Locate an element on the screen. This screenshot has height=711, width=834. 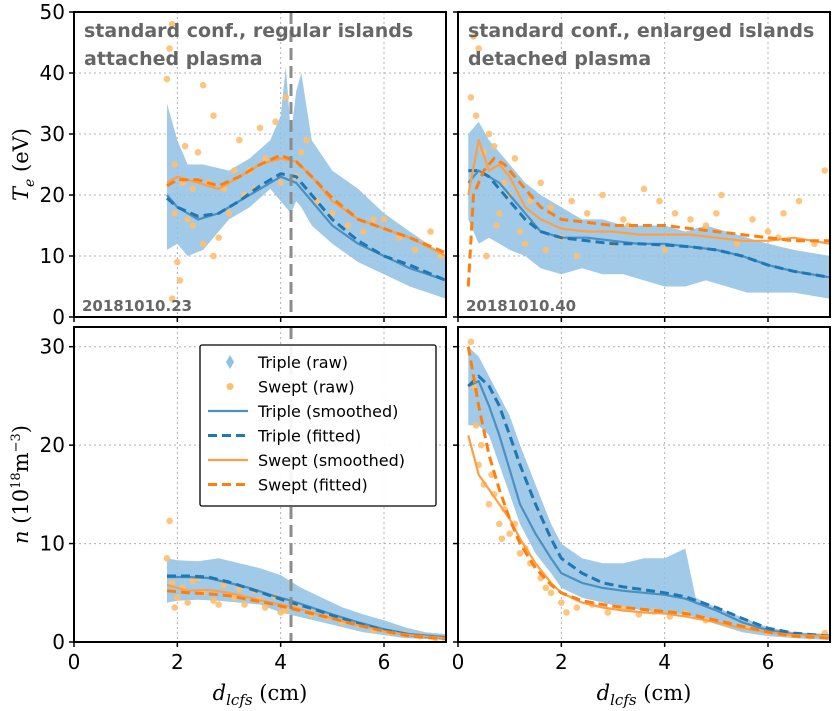
triple-fitted-line is located at coordinates (649, 224).